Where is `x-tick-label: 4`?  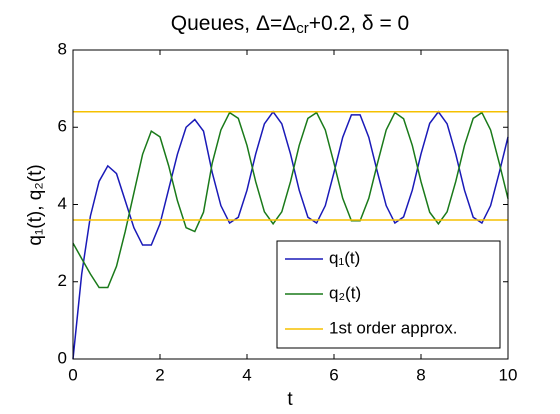
x-tick-label: 4 is located at coordinates (246, 374).